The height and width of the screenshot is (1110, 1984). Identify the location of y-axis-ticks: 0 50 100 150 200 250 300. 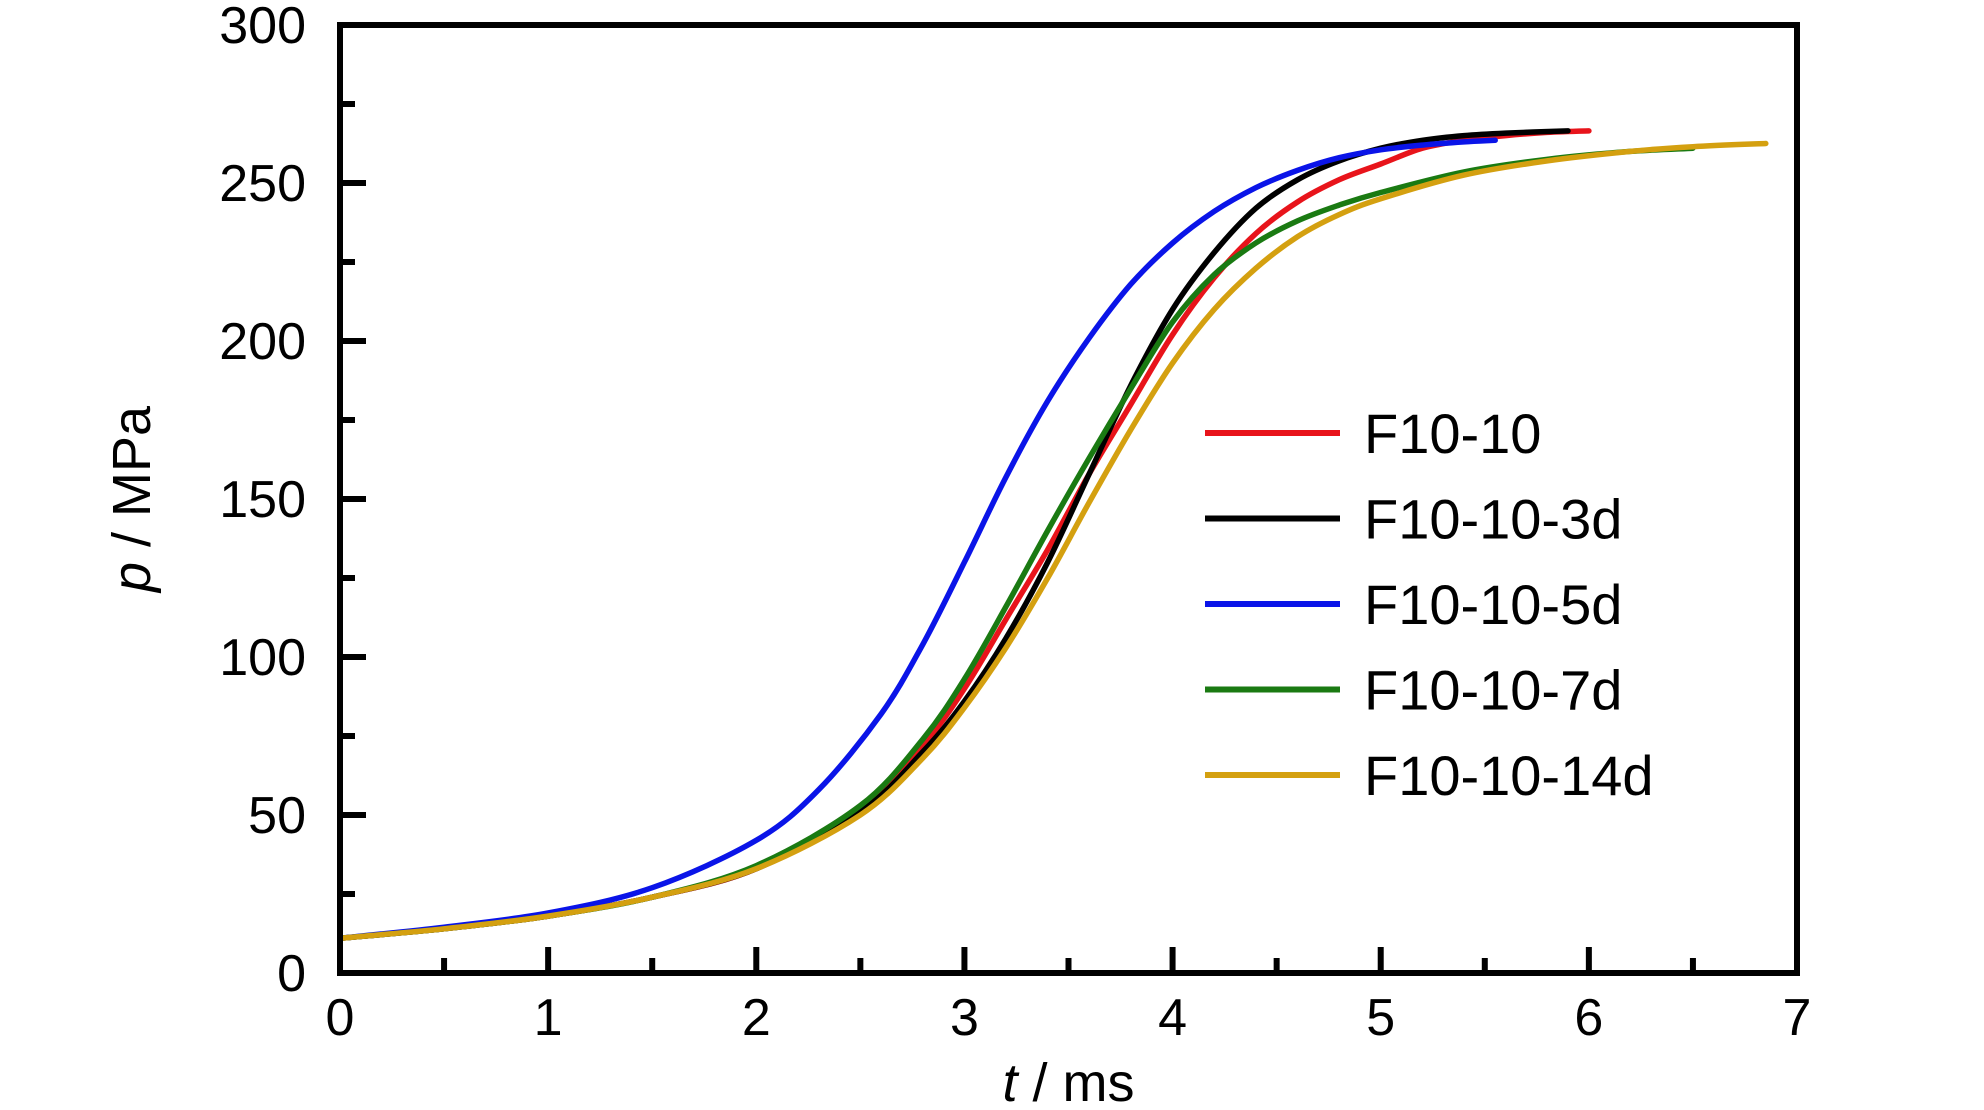
(292, 501).